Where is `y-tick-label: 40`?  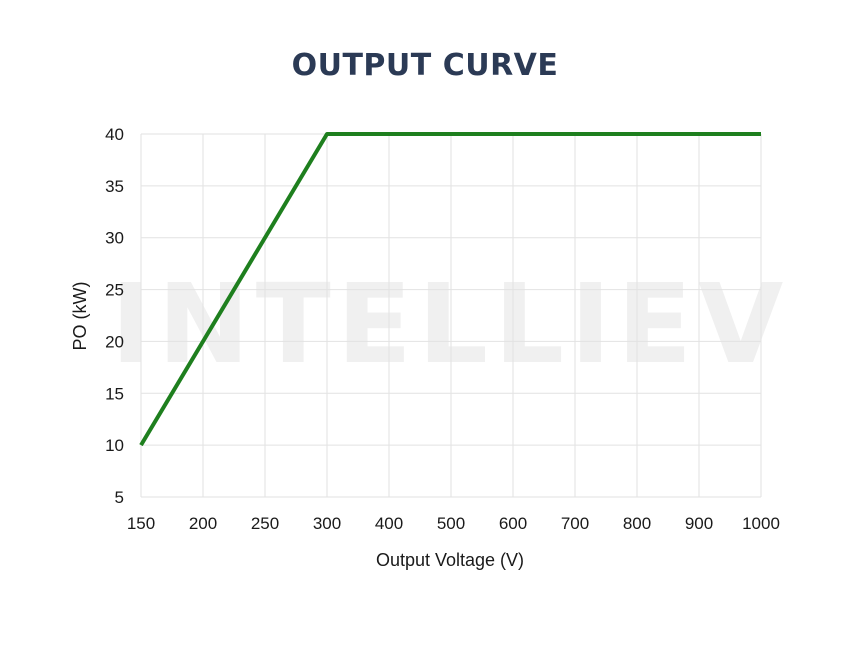
y-tick-label: 40 is located at coordinates (114, 134).